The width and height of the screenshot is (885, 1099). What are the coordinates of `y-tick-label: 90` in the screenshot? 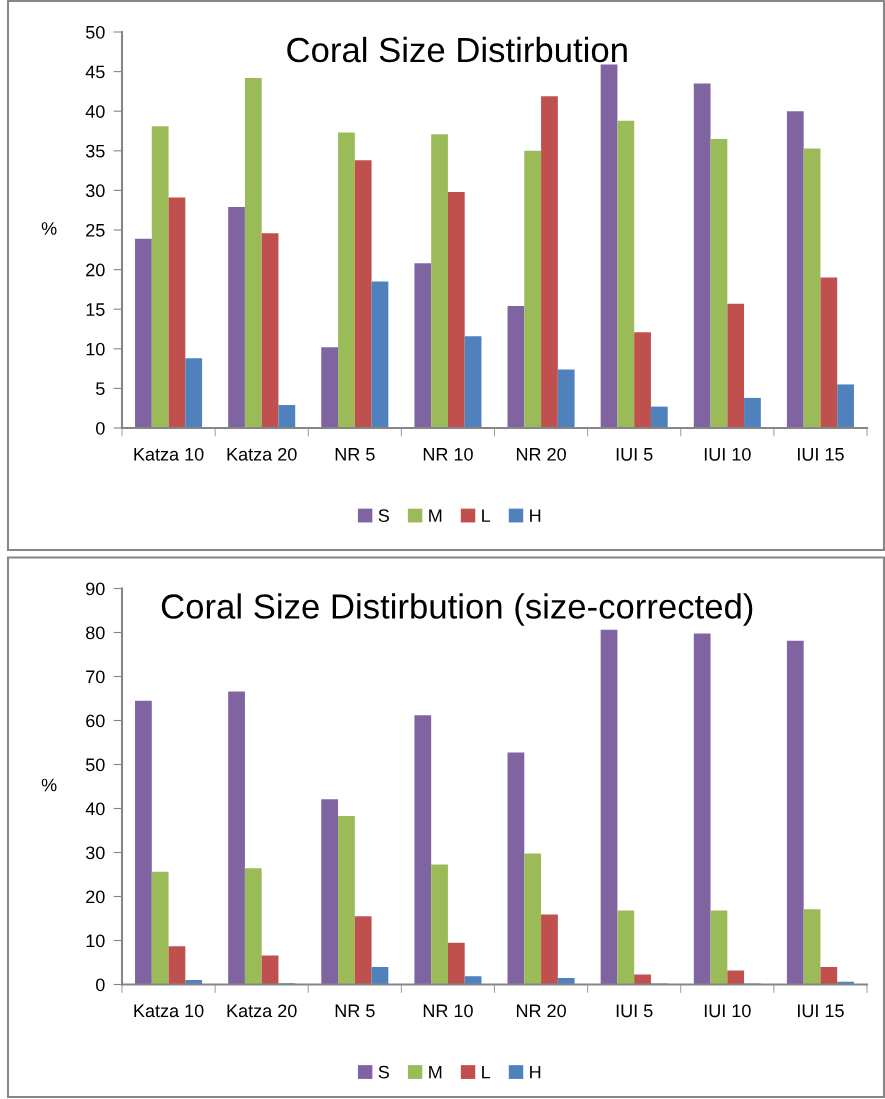 It's located at (95, 589).